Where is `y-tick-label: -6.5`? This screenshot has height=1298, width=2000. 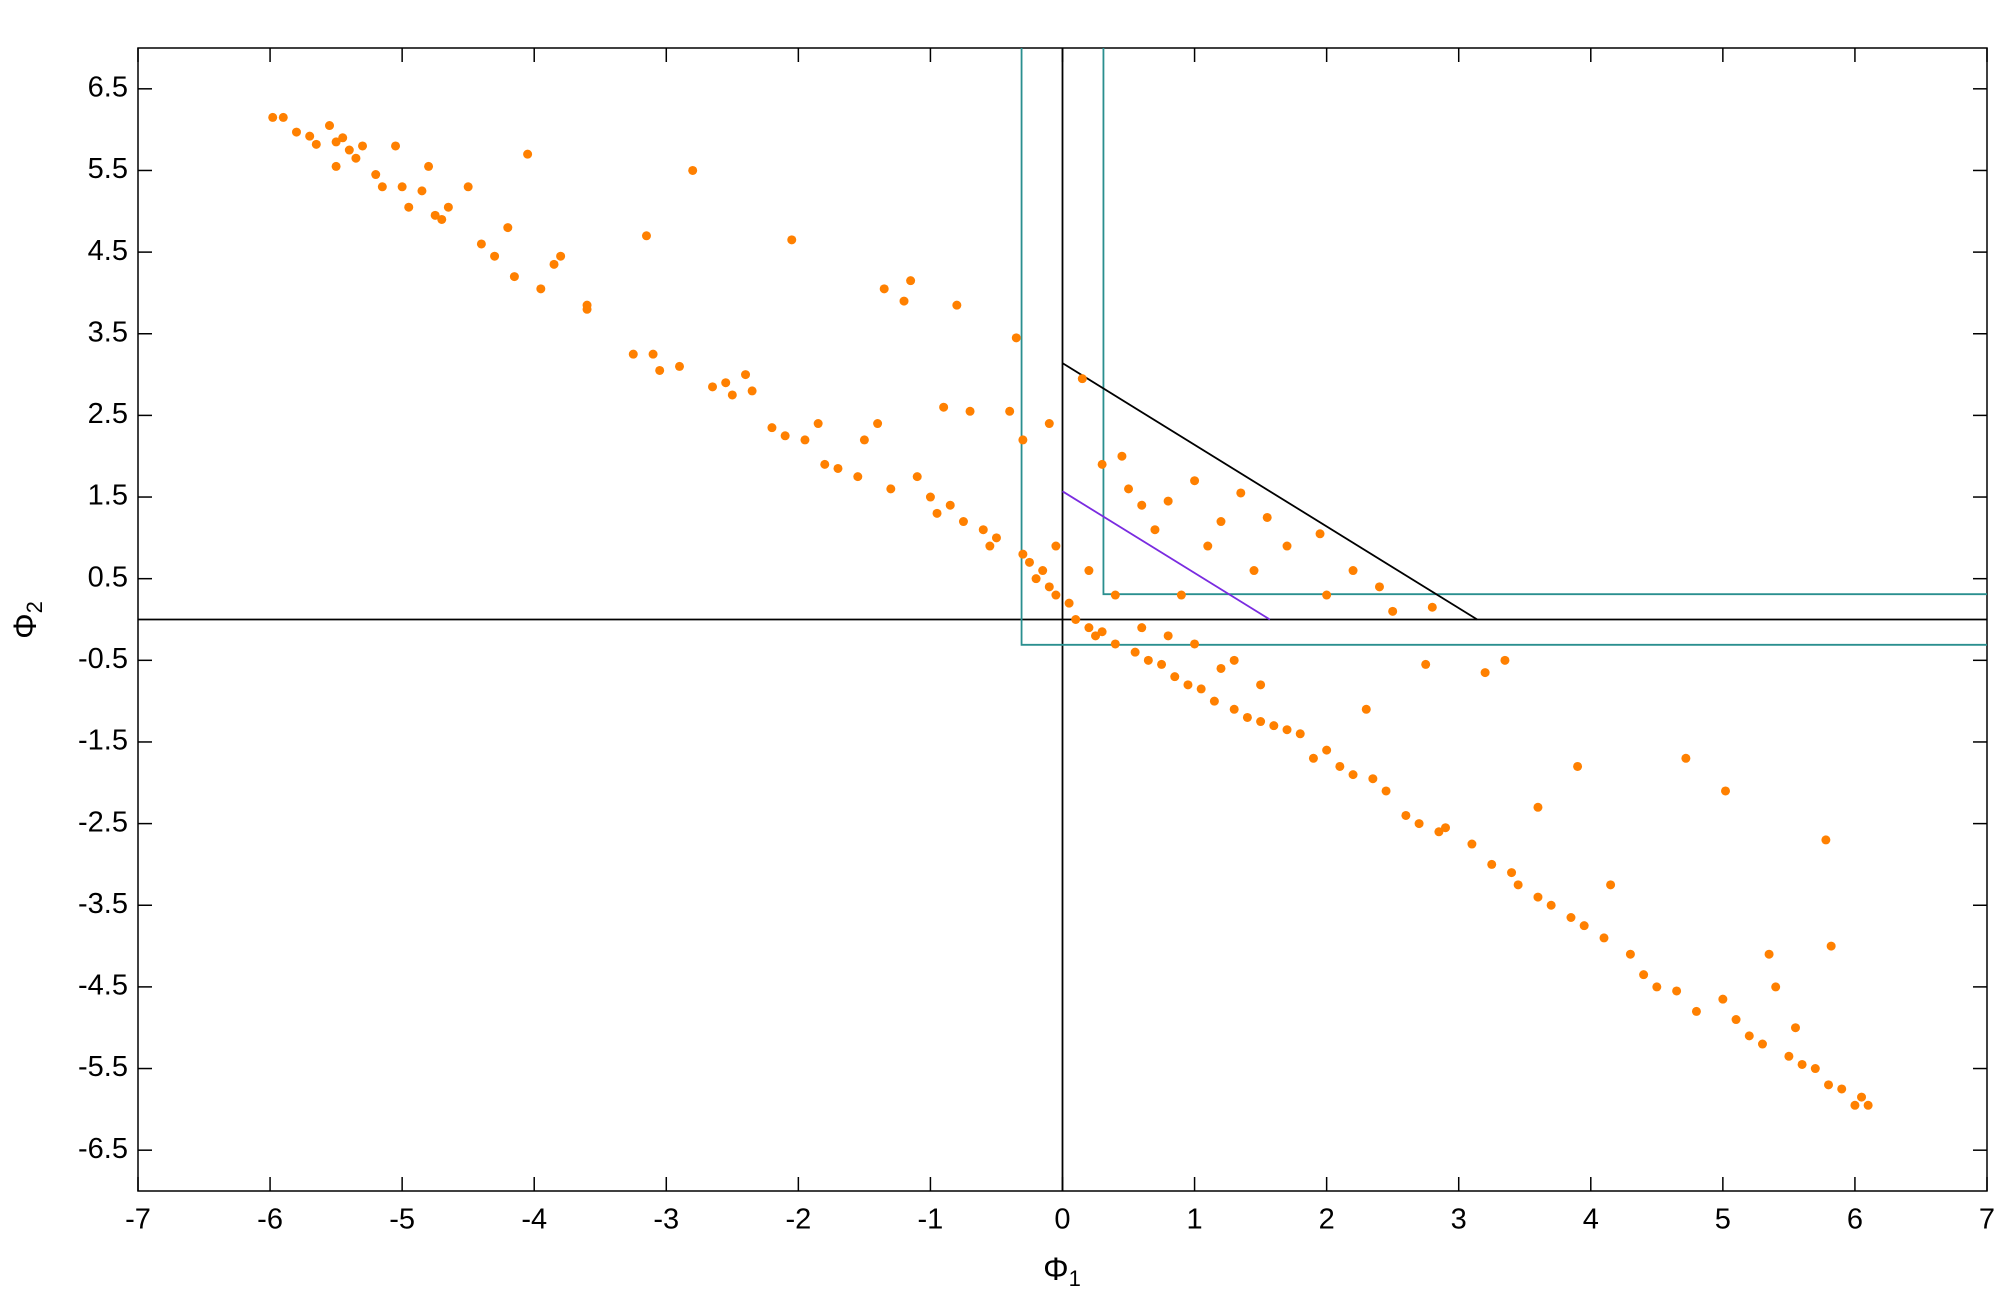 y-tick-label: -6.5 is located at coordinates (103, 1149).